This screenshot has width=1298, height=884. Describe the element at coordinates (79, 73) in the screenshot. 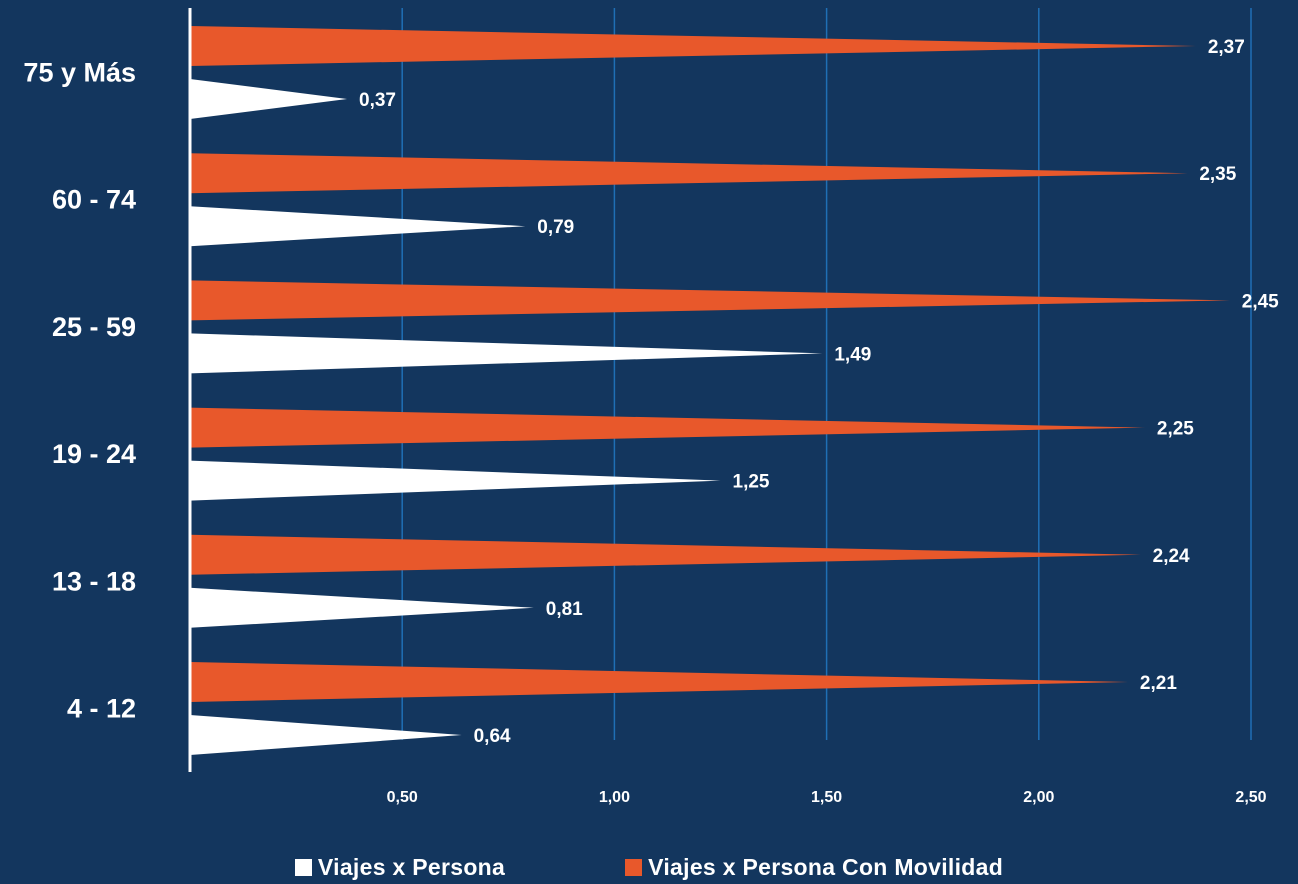

I see `category-label: 75 y Más` at that location.